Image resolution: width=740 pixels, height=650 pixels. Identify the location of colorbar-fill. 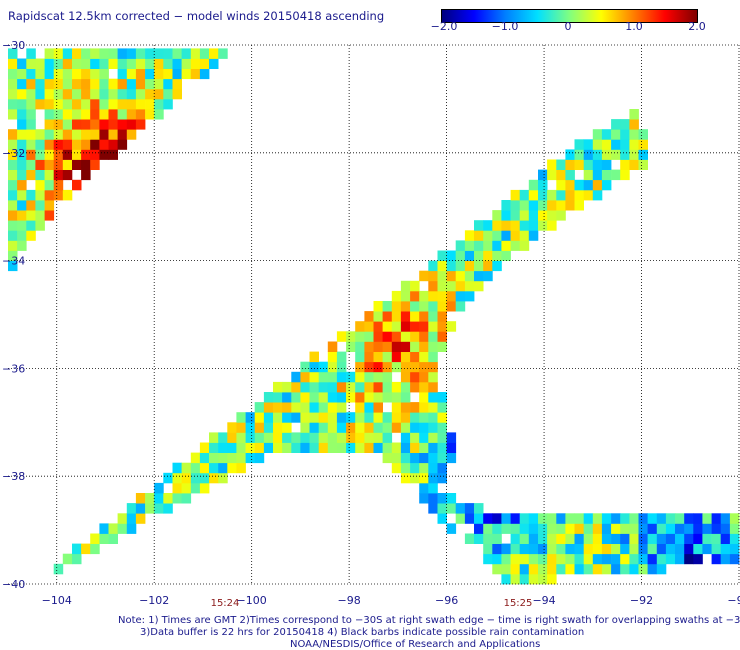
(569, 16).